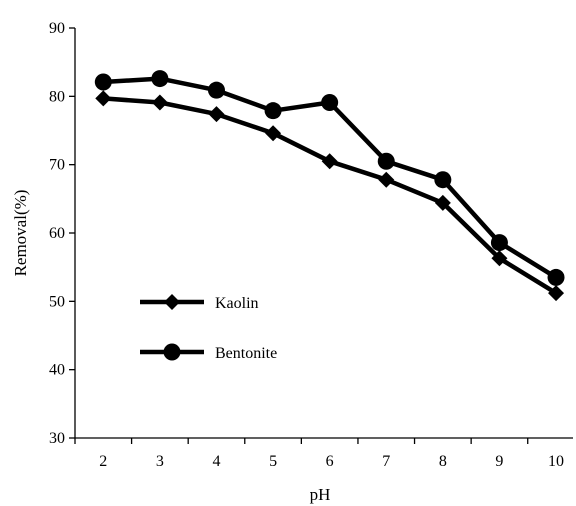  I want to click on x-tick-label: 2, so click(103, 461).